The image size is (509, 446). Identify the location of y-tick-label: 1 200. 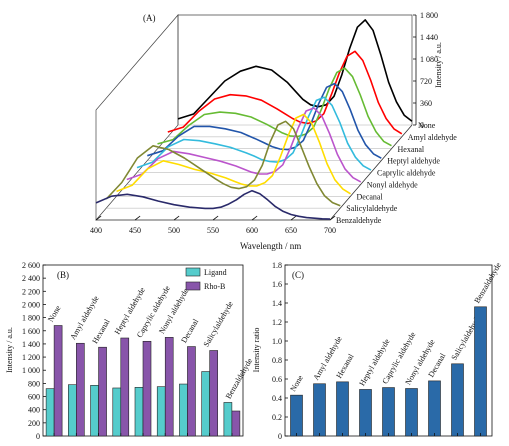
(31, 357).